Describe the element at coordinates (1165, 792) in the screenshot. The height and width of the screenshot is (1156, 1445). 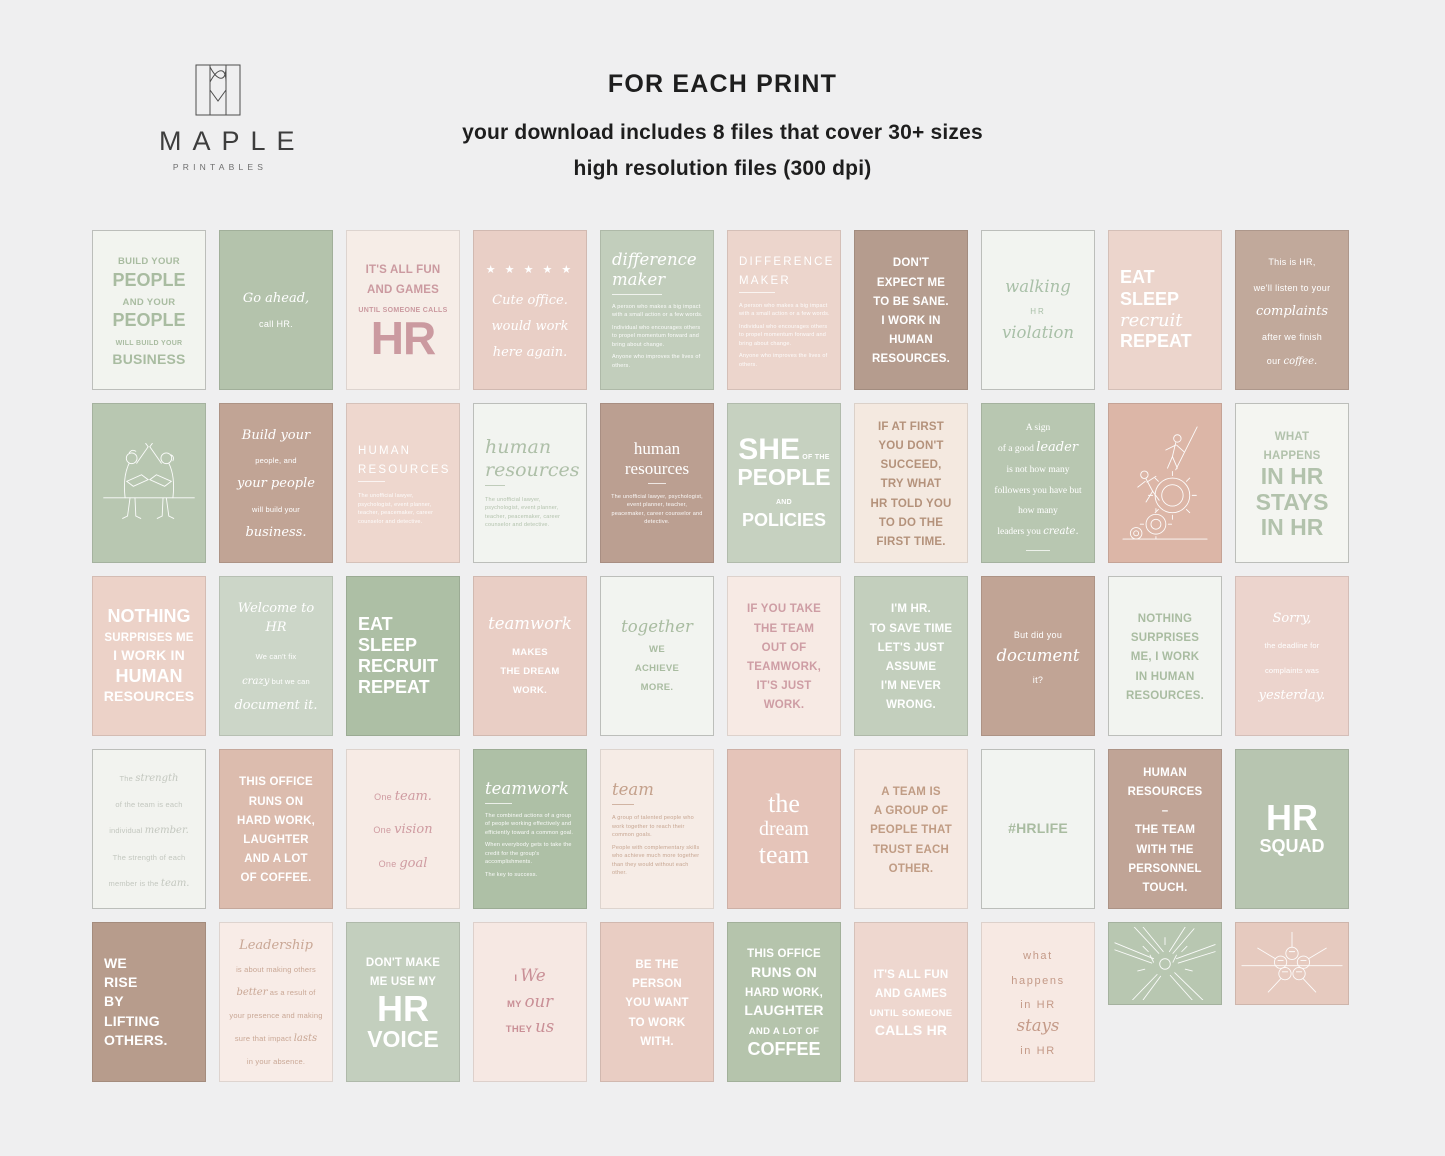
I see `poster-text-line: RESOURCES` at that location.